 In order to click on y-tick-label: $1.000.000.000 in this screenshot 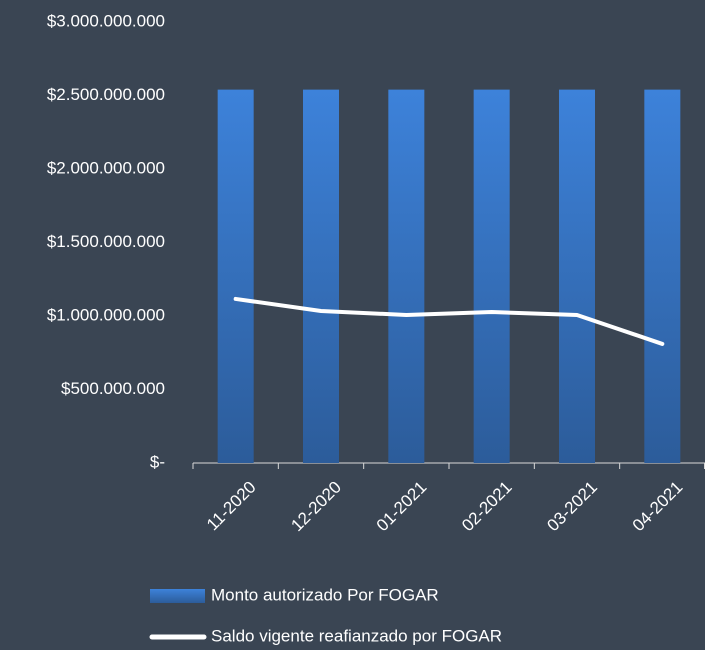, I will do `click(106, 314)`.